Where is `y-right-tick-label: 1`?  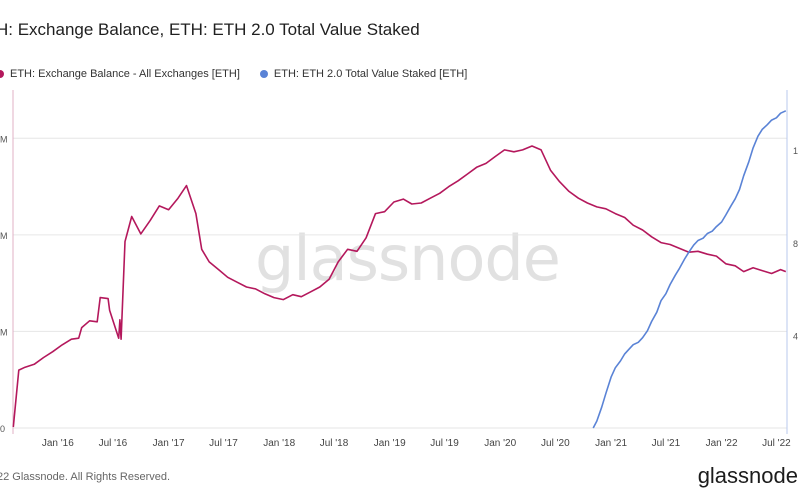 y-right-tick-label: 1 is located at coordinates (795, 151).